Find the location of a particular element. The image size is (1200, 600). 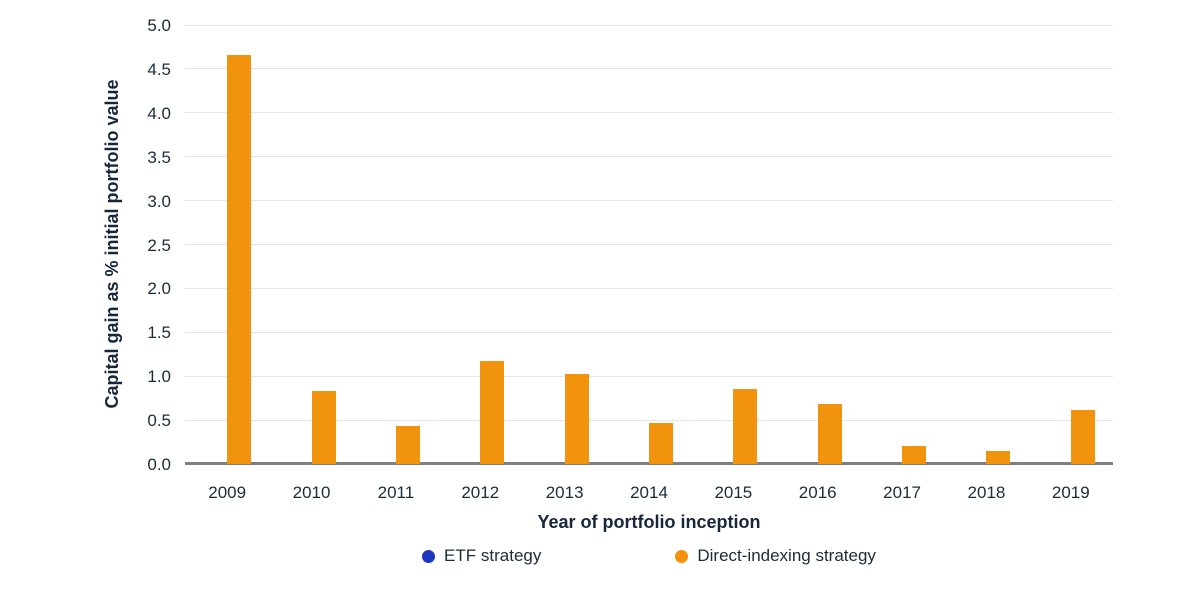

bar-2015-direct-indexing-strategy is located at coordinates (745, 426).